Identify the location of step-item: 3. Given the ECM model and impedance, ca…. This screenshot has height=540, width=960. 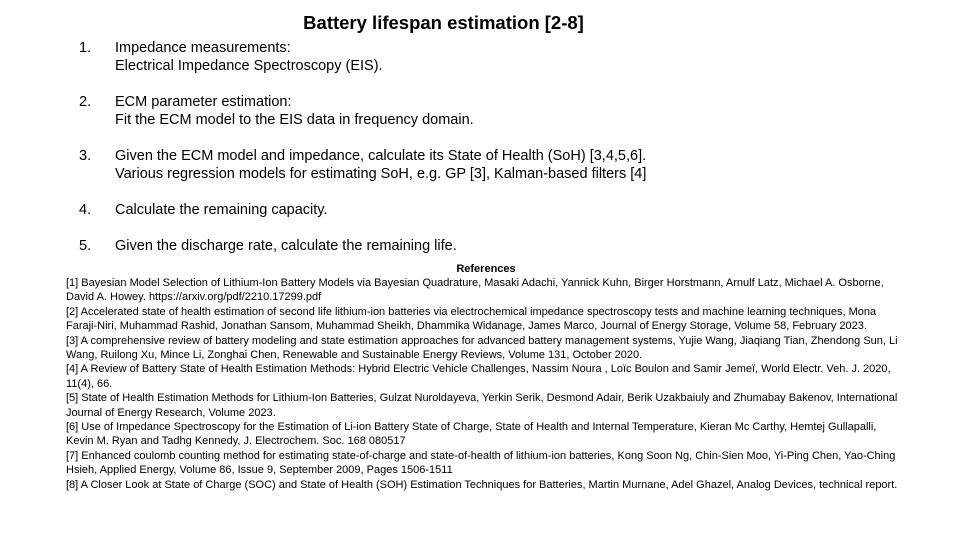
(509, 165).